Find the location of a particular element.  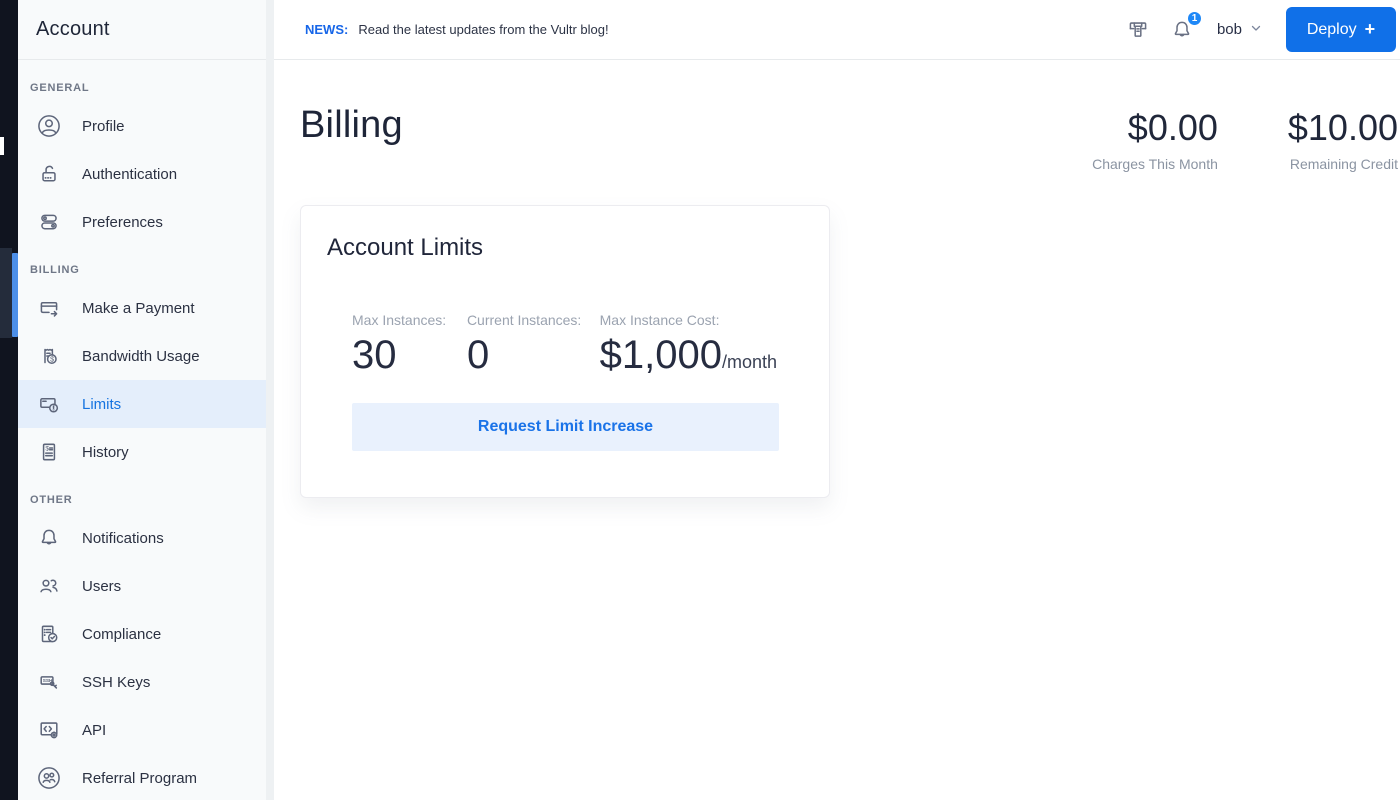

referral-icon is located at coordinates (49, 778).